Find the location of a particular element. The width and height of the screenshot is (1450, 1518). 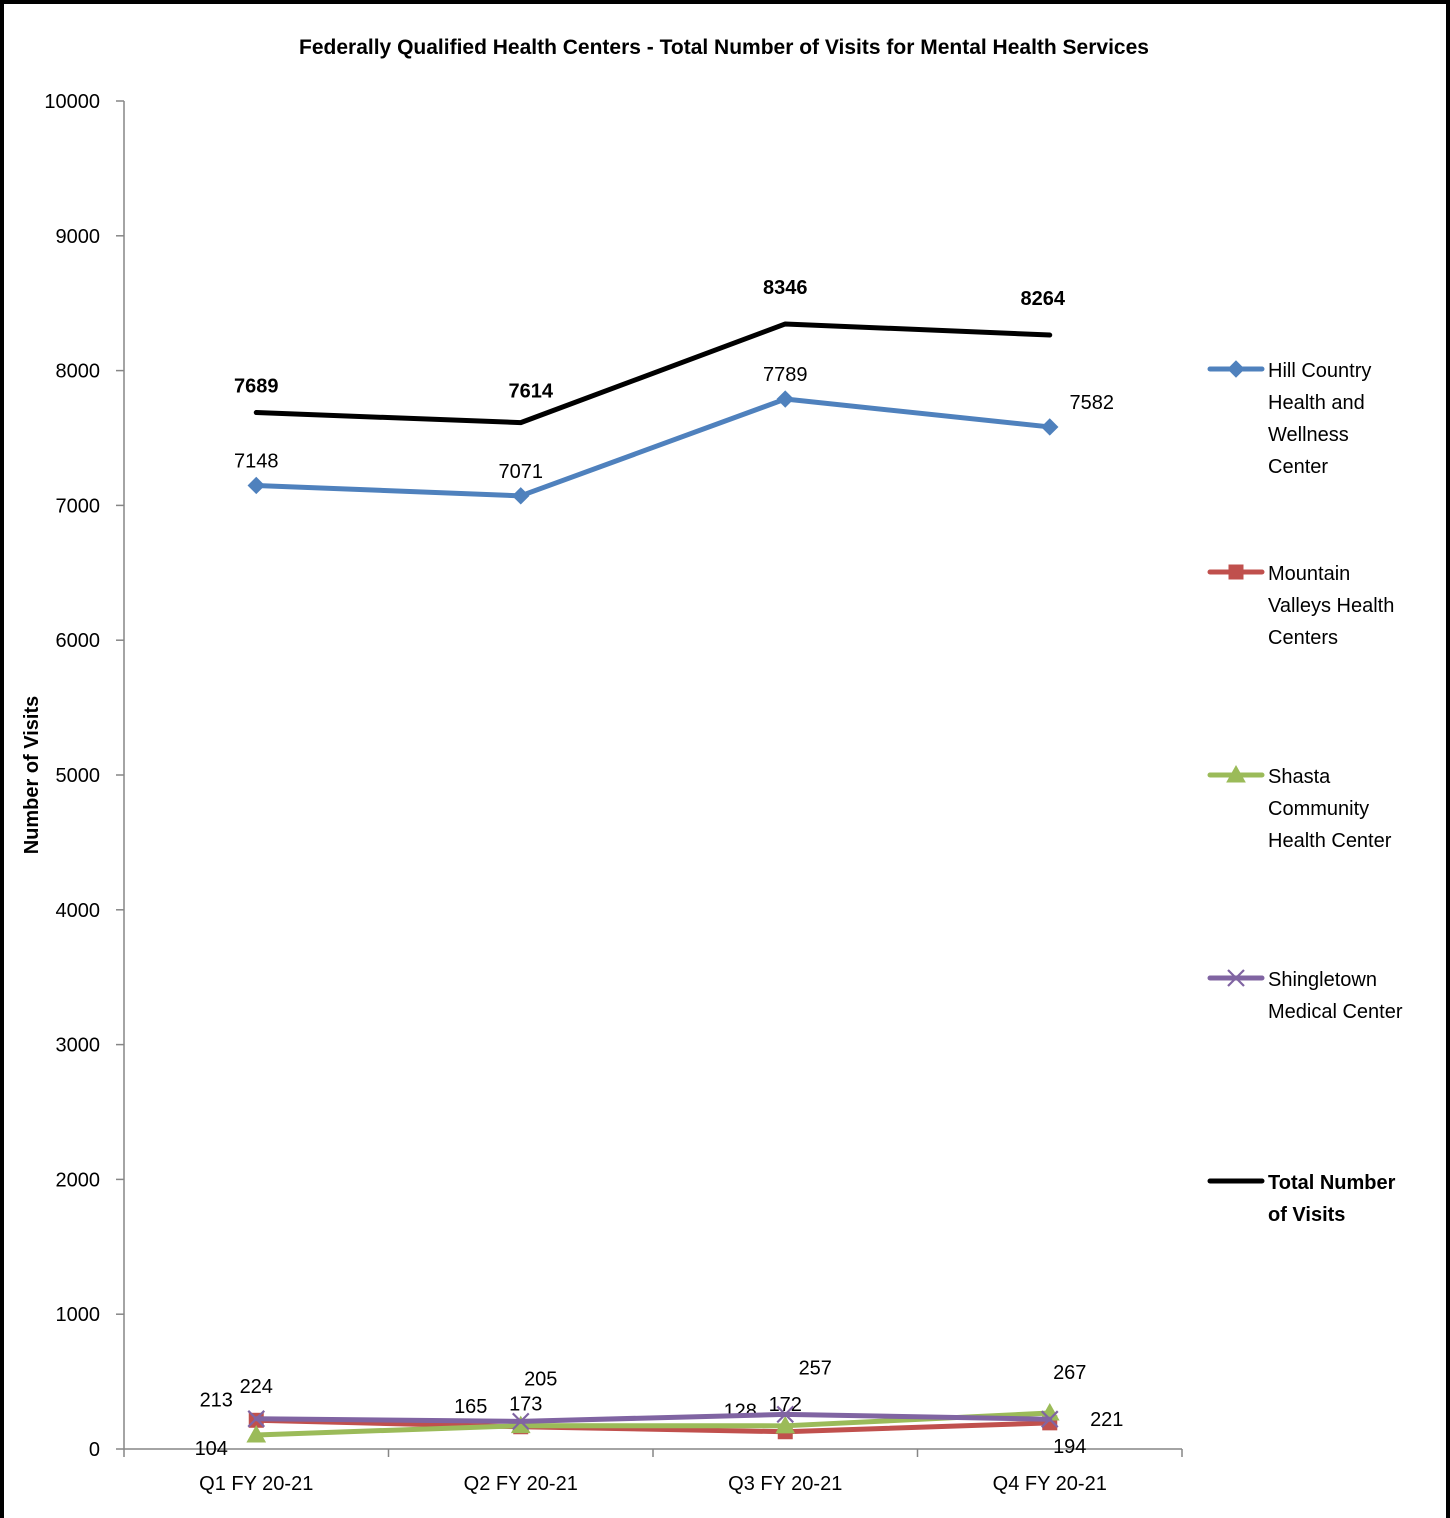

y-tick-label: 5000 is located at coordinates (78, 776).